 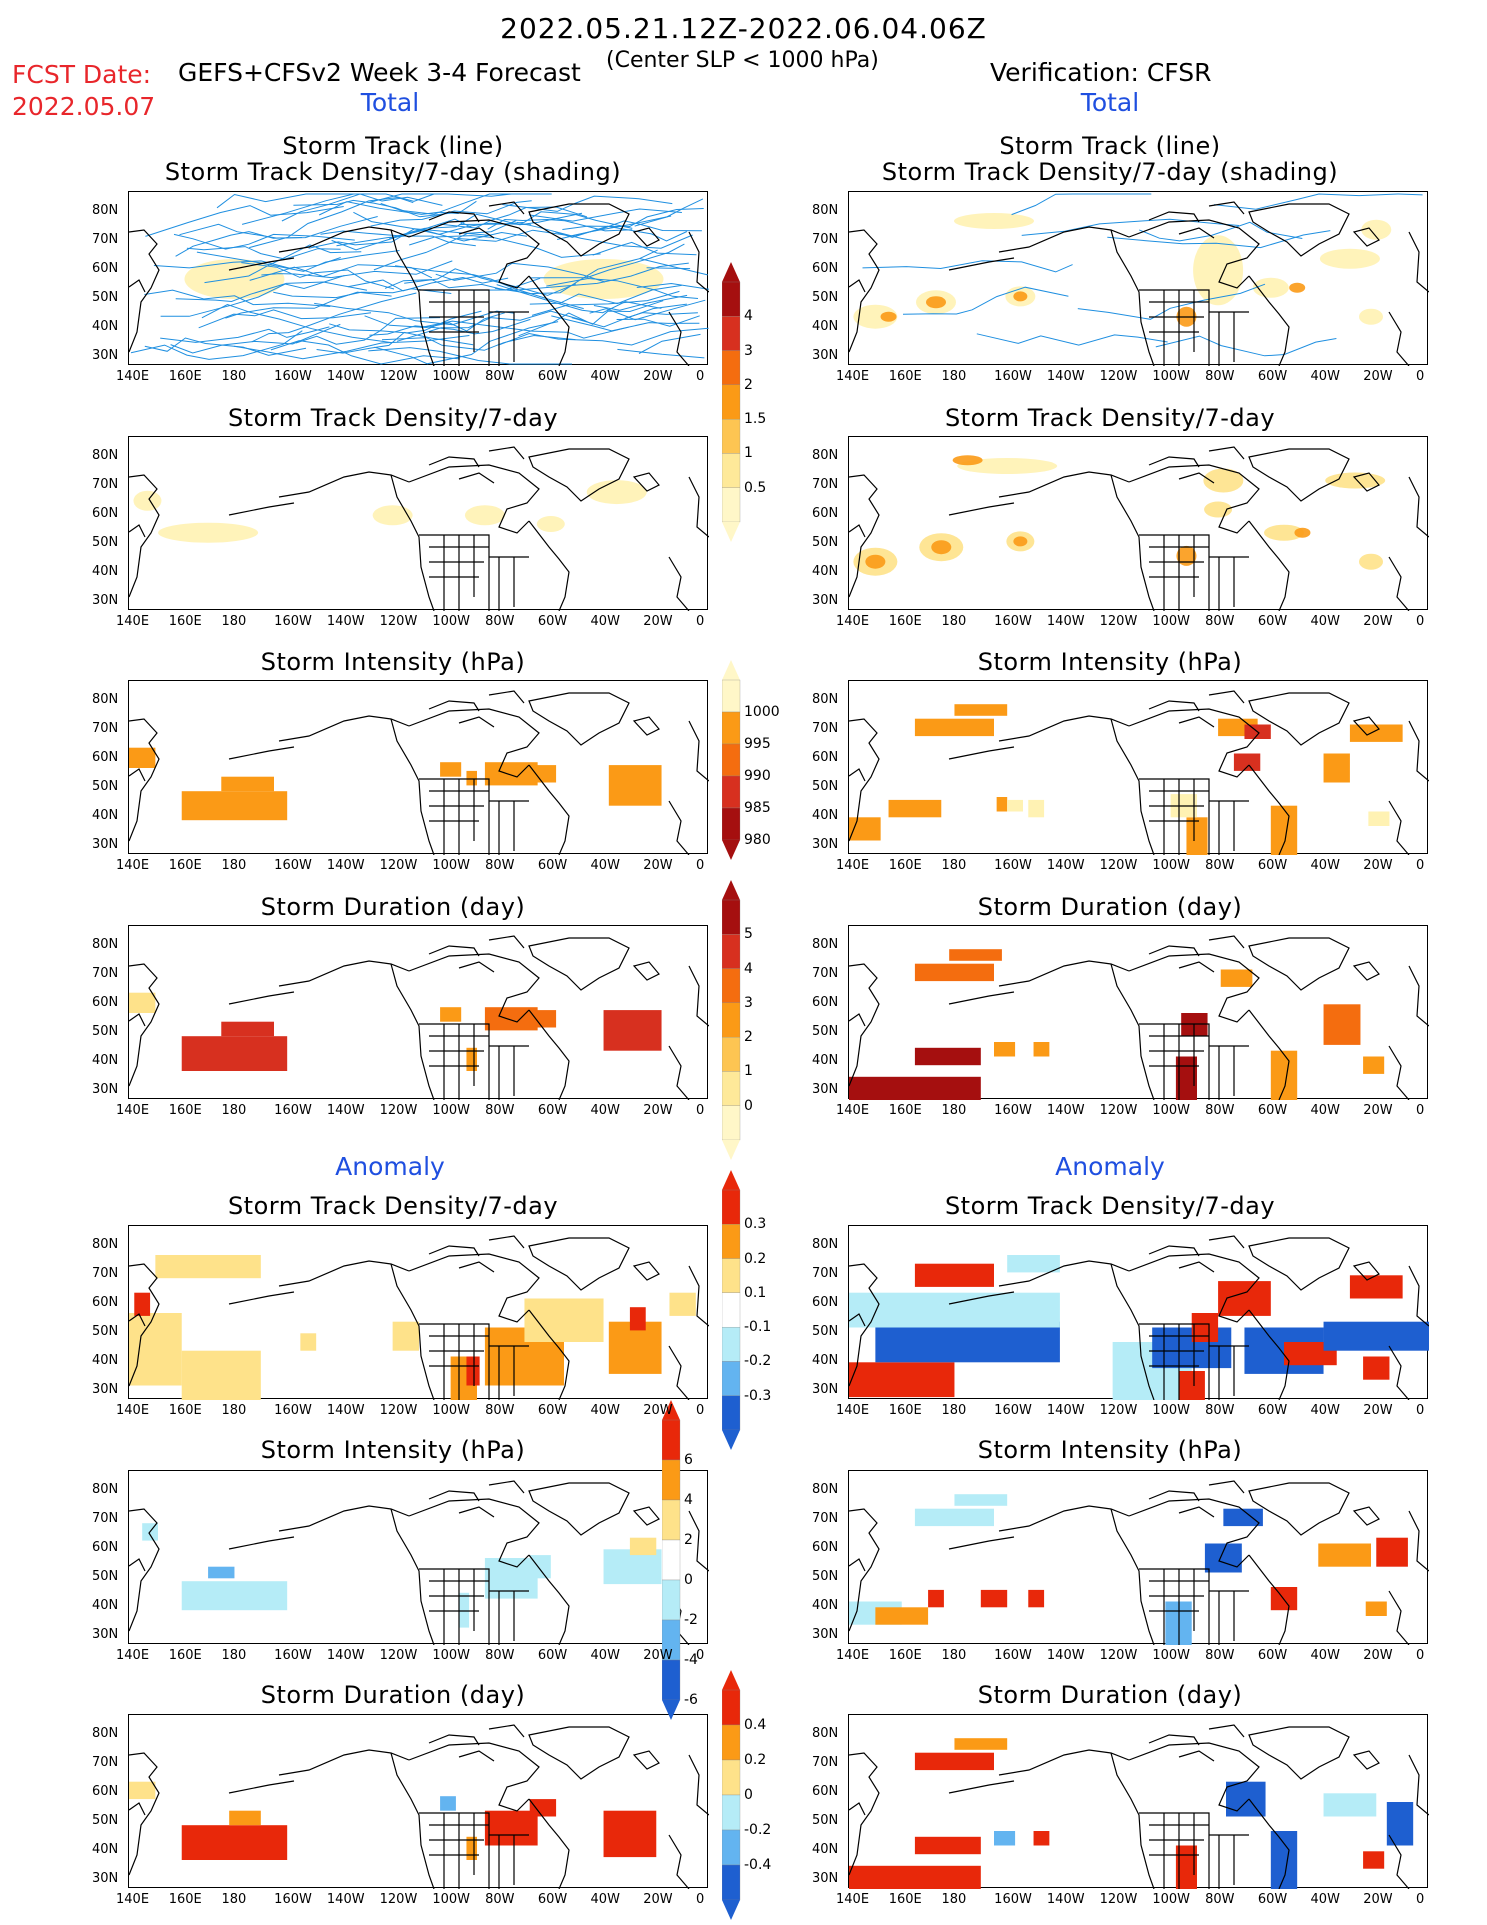 I want to click on density-shading, so click(x=424, y=279).